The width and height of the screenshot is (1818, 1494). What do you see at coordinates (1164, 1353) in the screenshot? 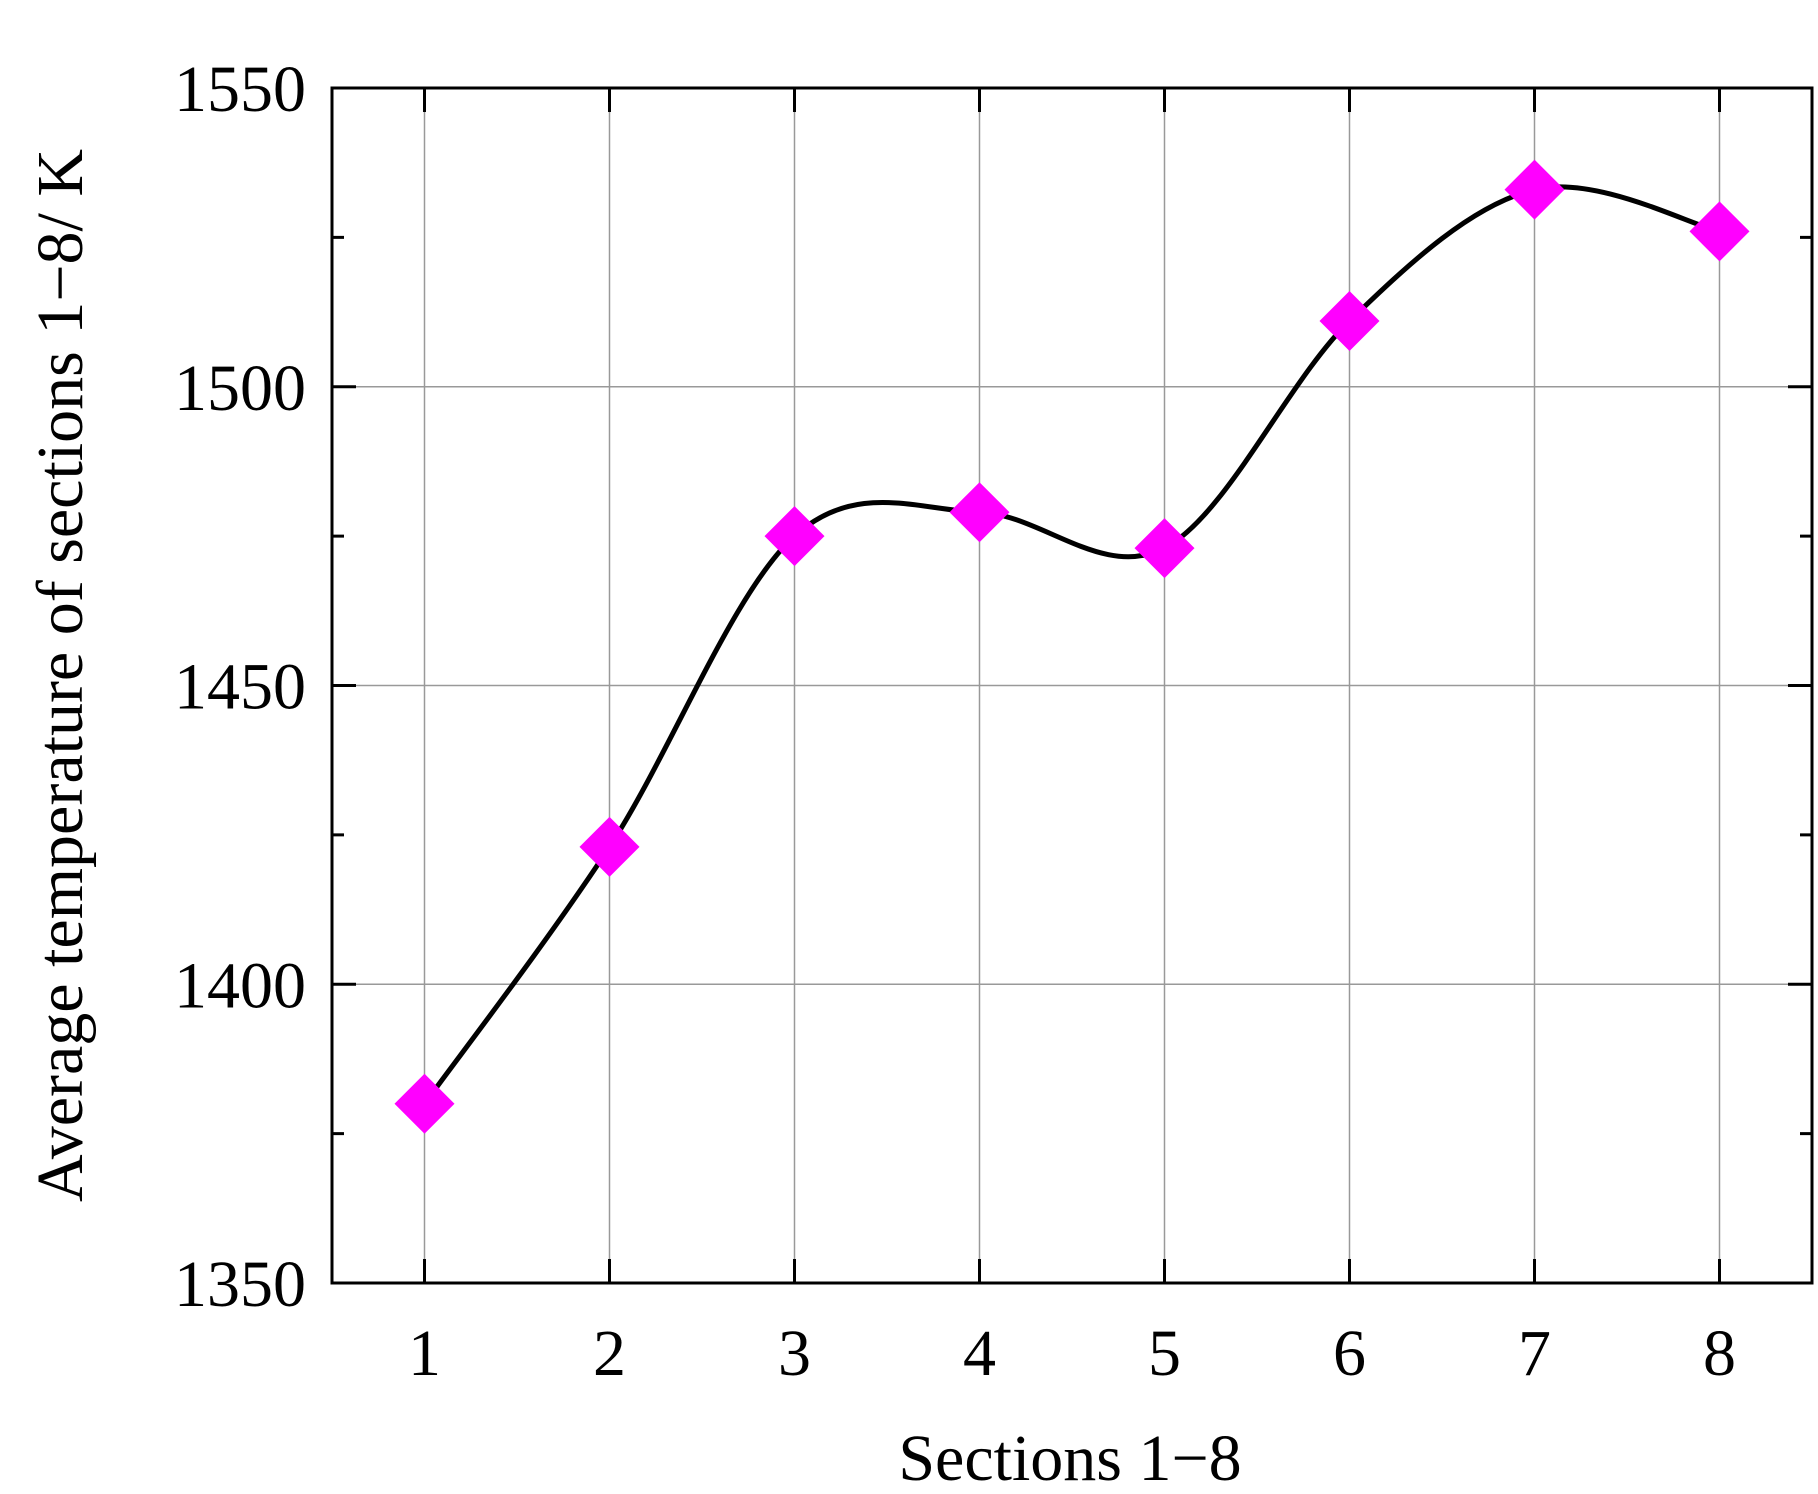
I see `x-tick-label: 5` at bounding box center [1164, 1353].